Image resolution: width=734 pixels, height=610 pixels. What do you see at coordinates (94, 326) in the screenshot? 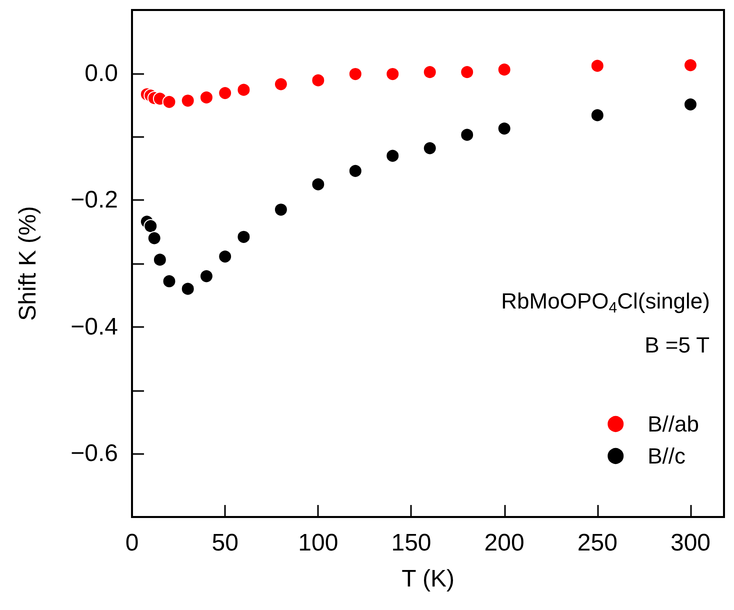
I see `y-tick-label: −0.4` at bounding box center [94, 326].